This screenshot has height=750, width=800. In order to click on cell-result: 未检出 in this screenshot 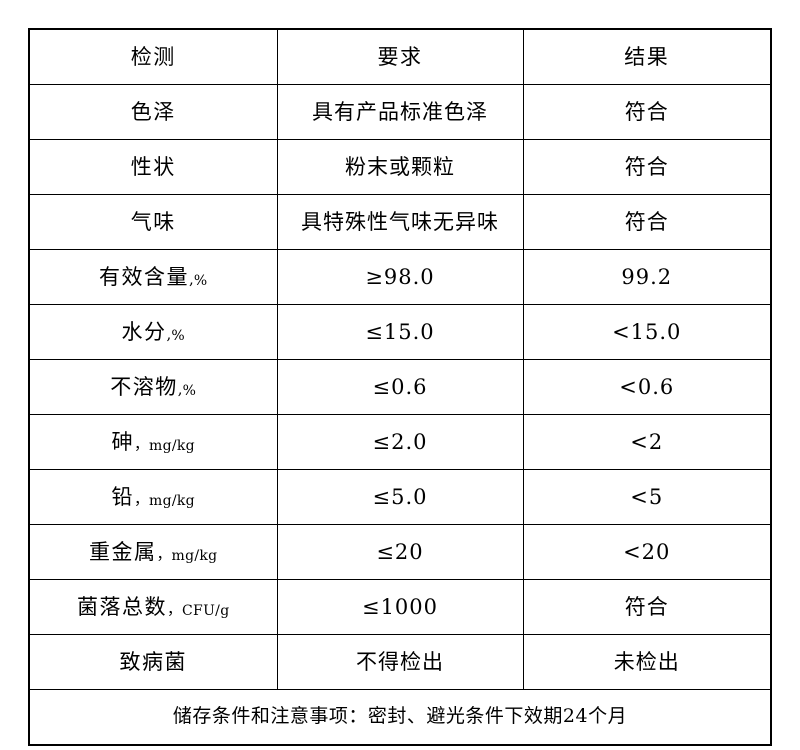, I will do `click(647, 662)`.